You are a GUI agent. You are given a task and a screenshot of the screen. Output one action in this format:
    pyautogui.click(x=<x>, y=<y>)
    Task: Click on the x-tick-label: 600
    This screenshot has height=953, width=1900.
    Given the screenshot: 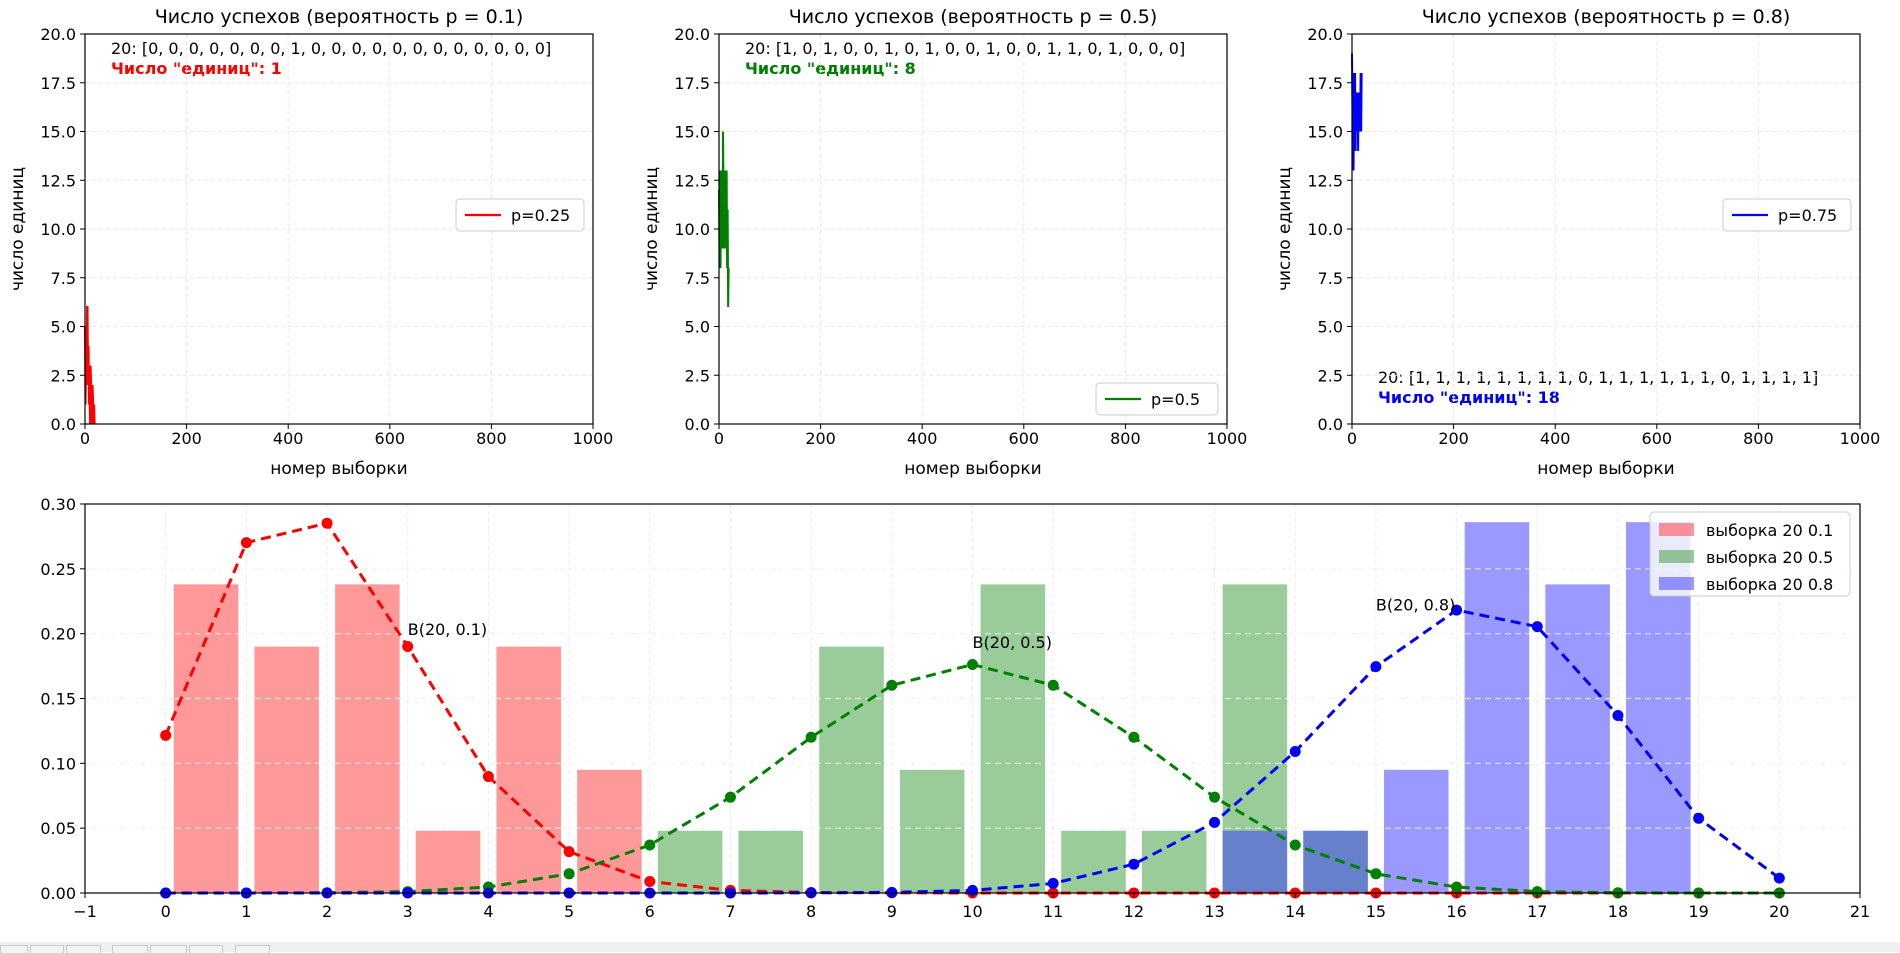 What is the action you would take?
    pyautogui.click(x=390, y=438)
    